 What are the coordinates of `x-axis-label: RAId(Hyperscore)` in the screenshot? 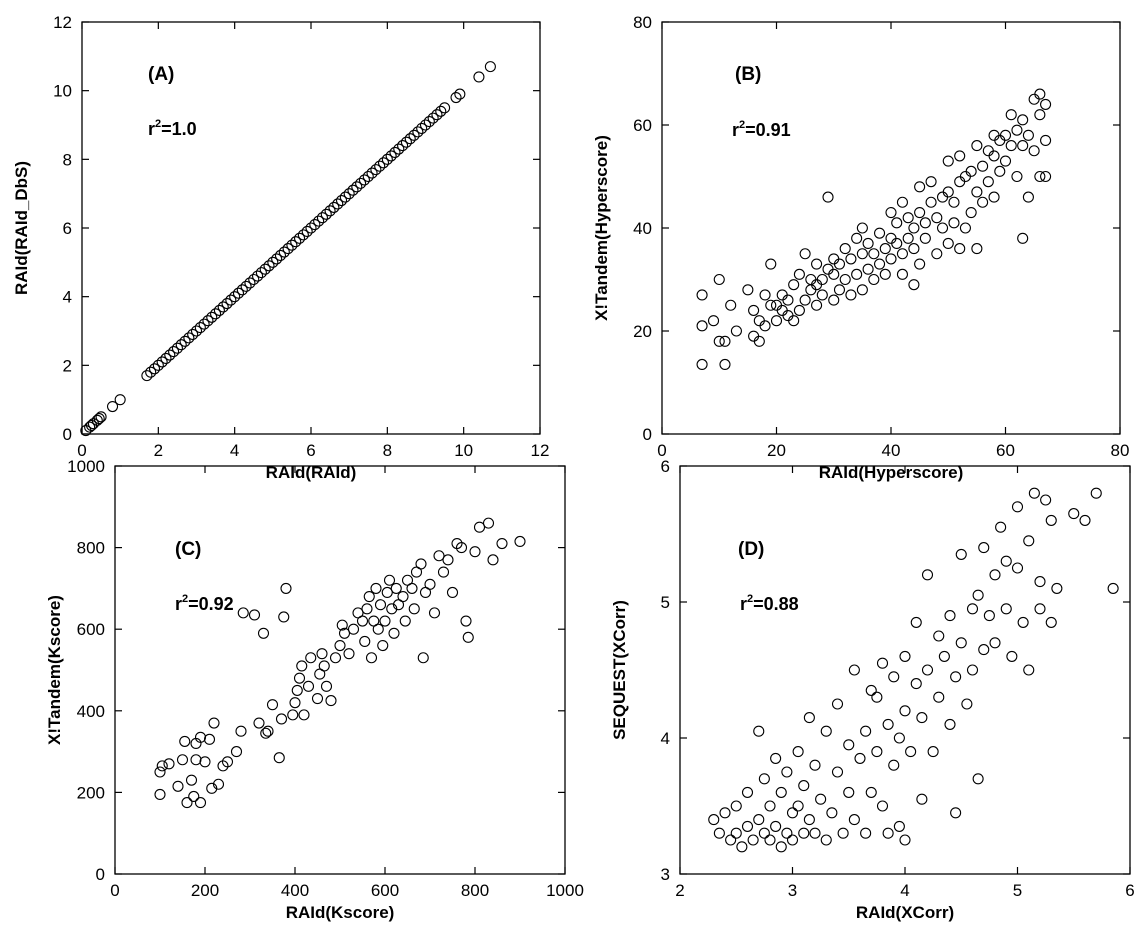 It's located at (891, 472).